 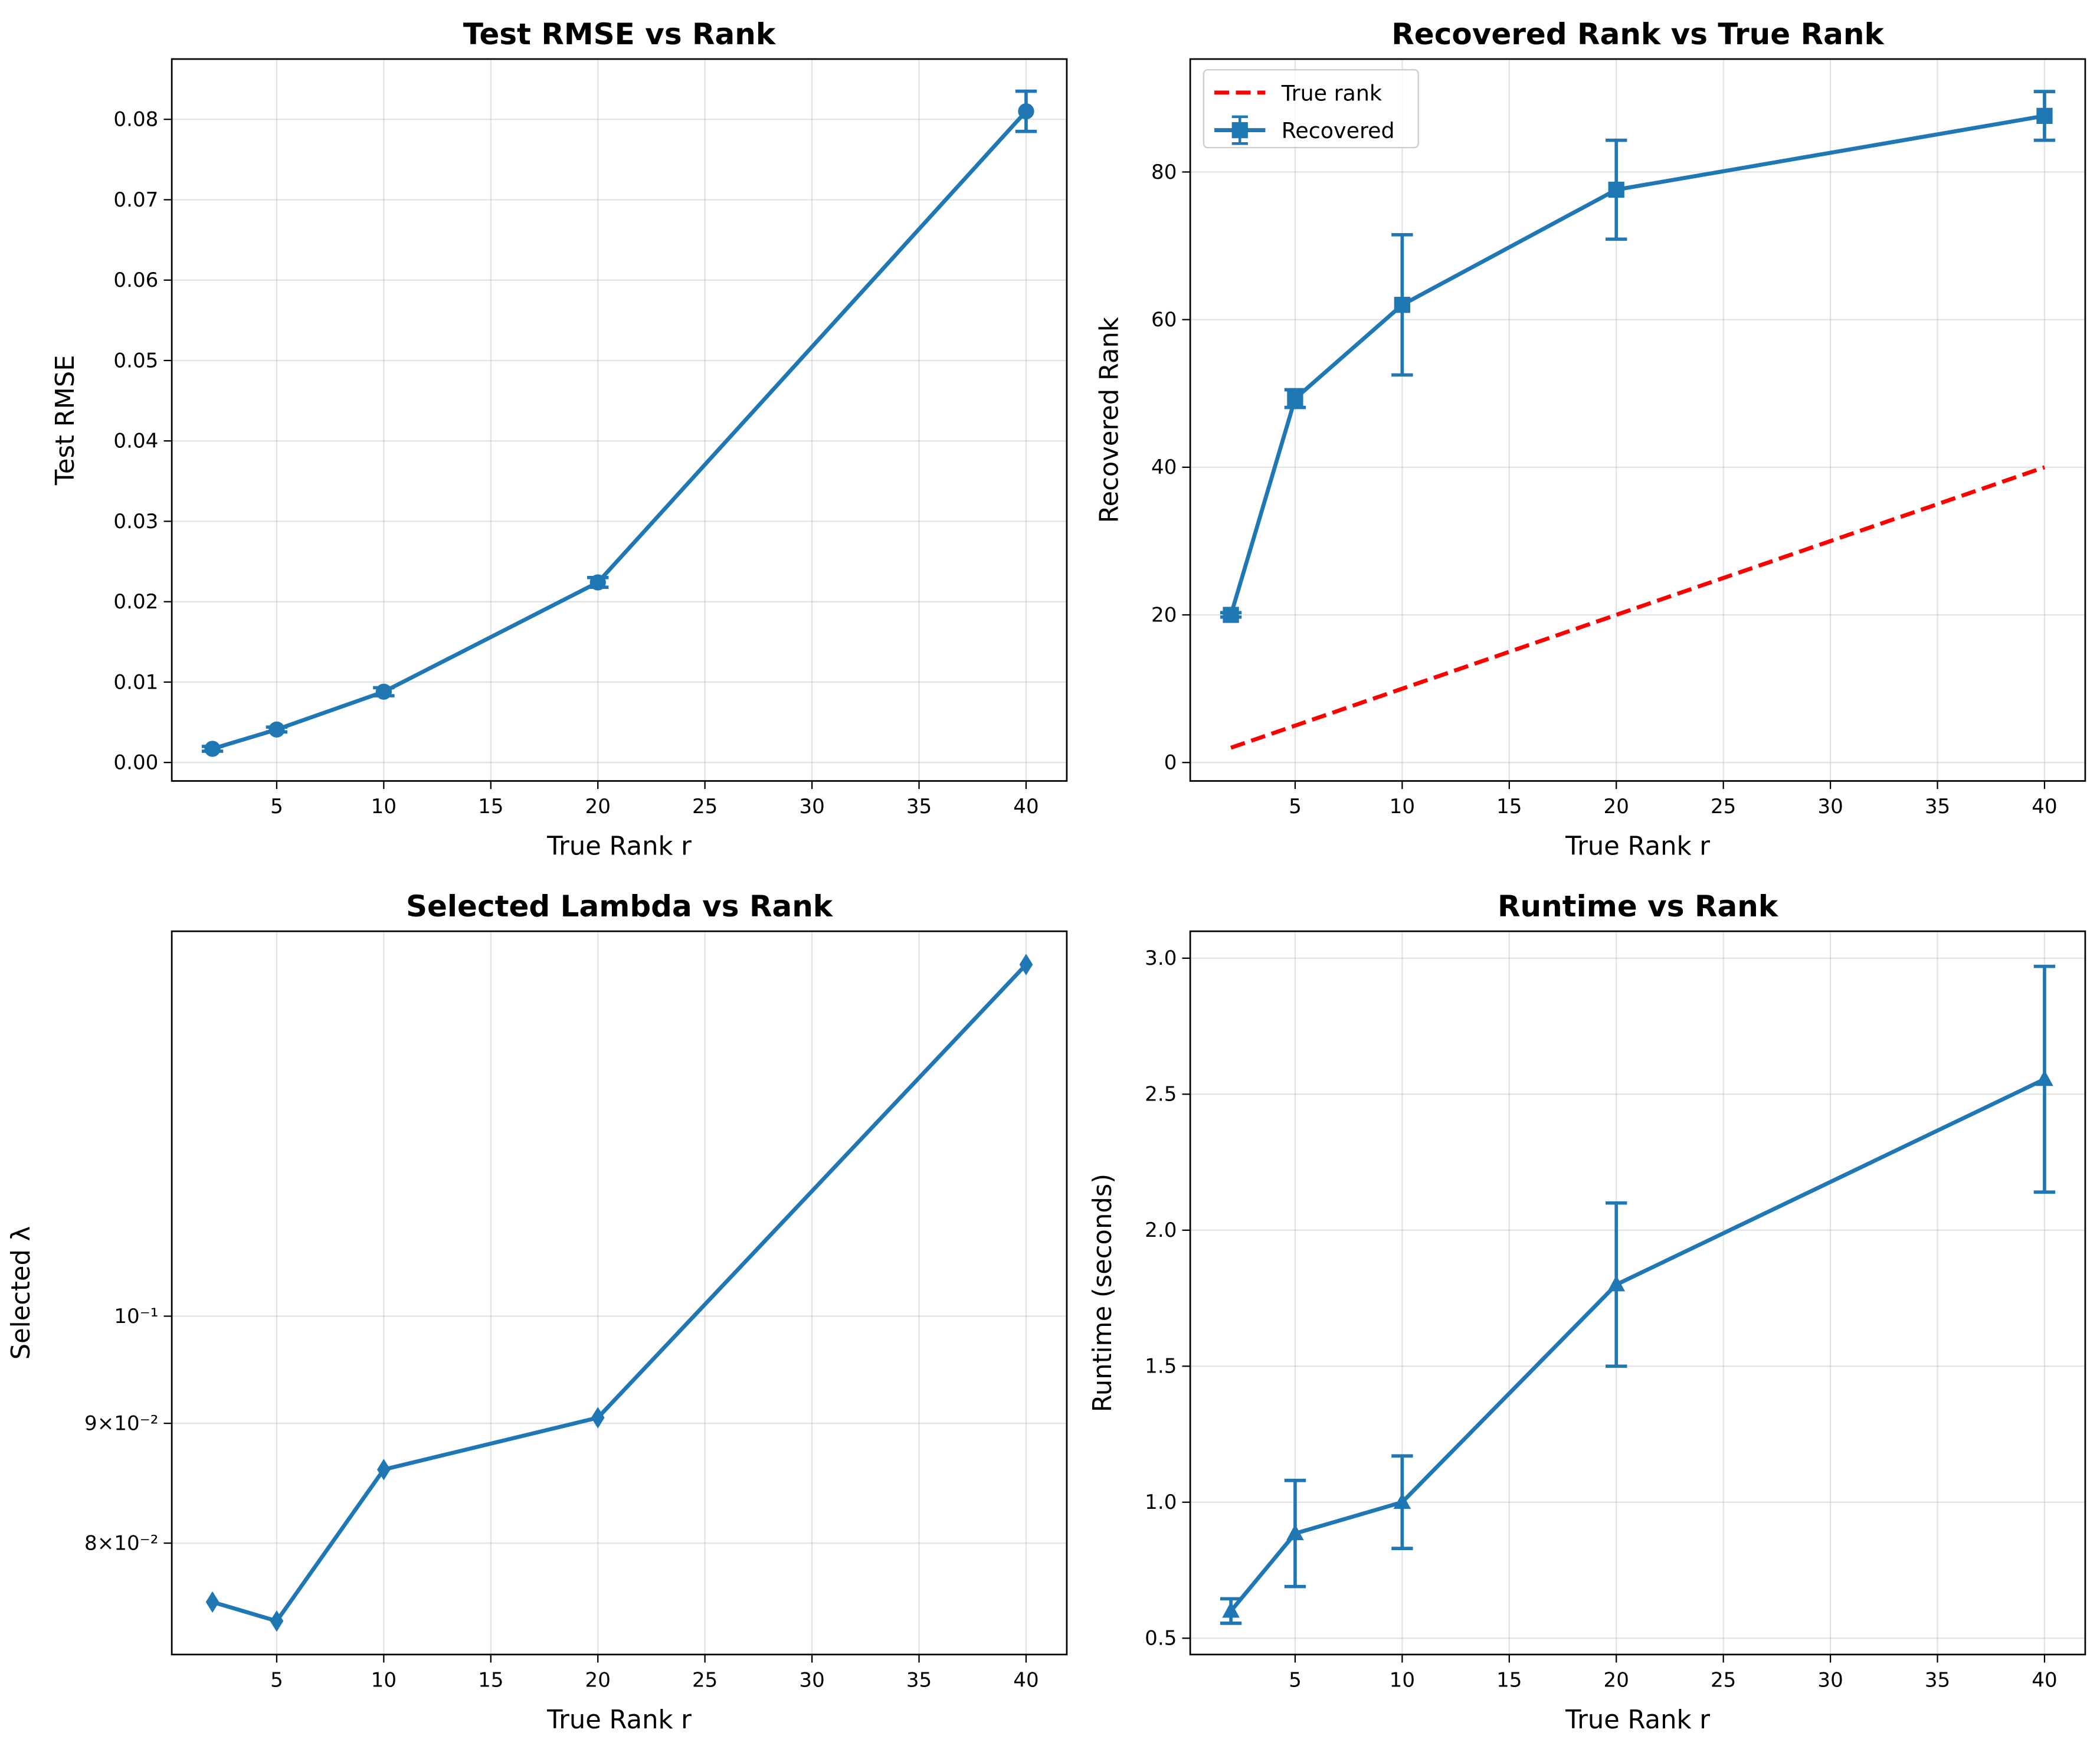 I want to click on y-tick-label: 20, so click(x=1164, y=615).